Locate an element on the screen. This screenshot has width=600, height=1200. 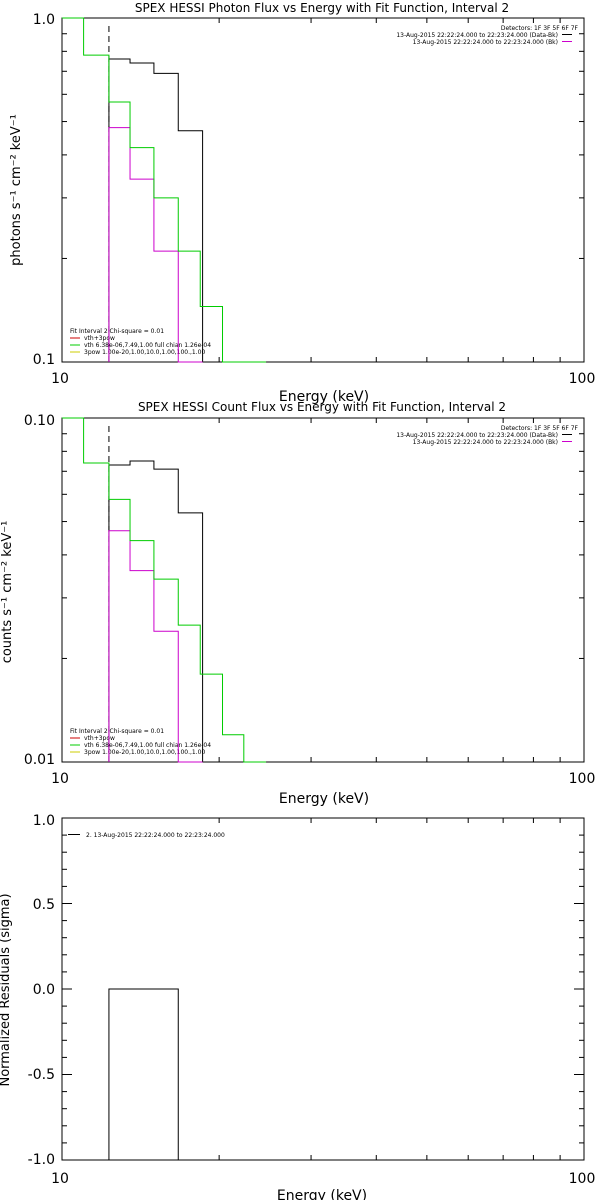
y-tick-label: 0.5 is located at coordinates (44, 905).